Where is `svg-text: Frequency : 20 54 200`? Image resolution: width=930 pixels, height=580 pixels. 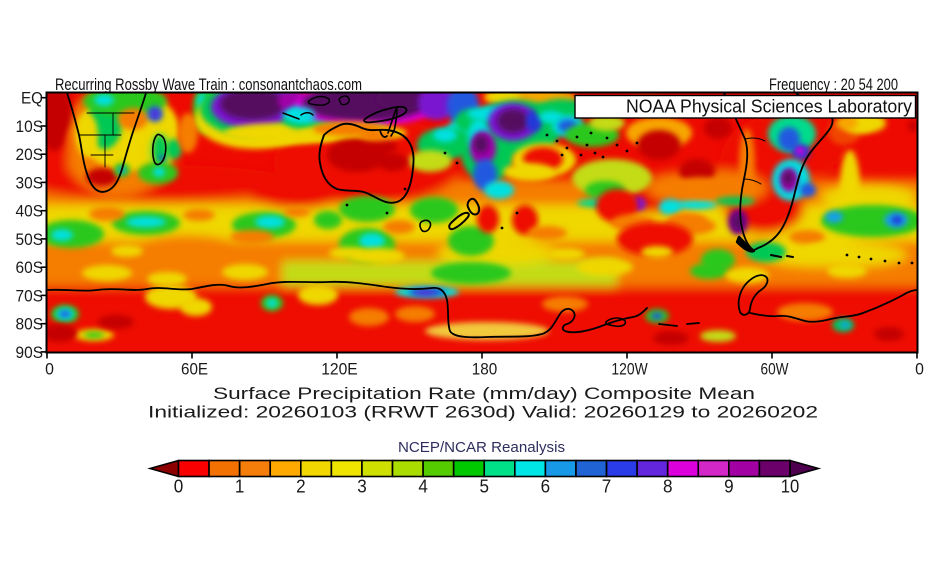
svg-text: Frequency : 20 54 200 is located at coordinates (833, 84).